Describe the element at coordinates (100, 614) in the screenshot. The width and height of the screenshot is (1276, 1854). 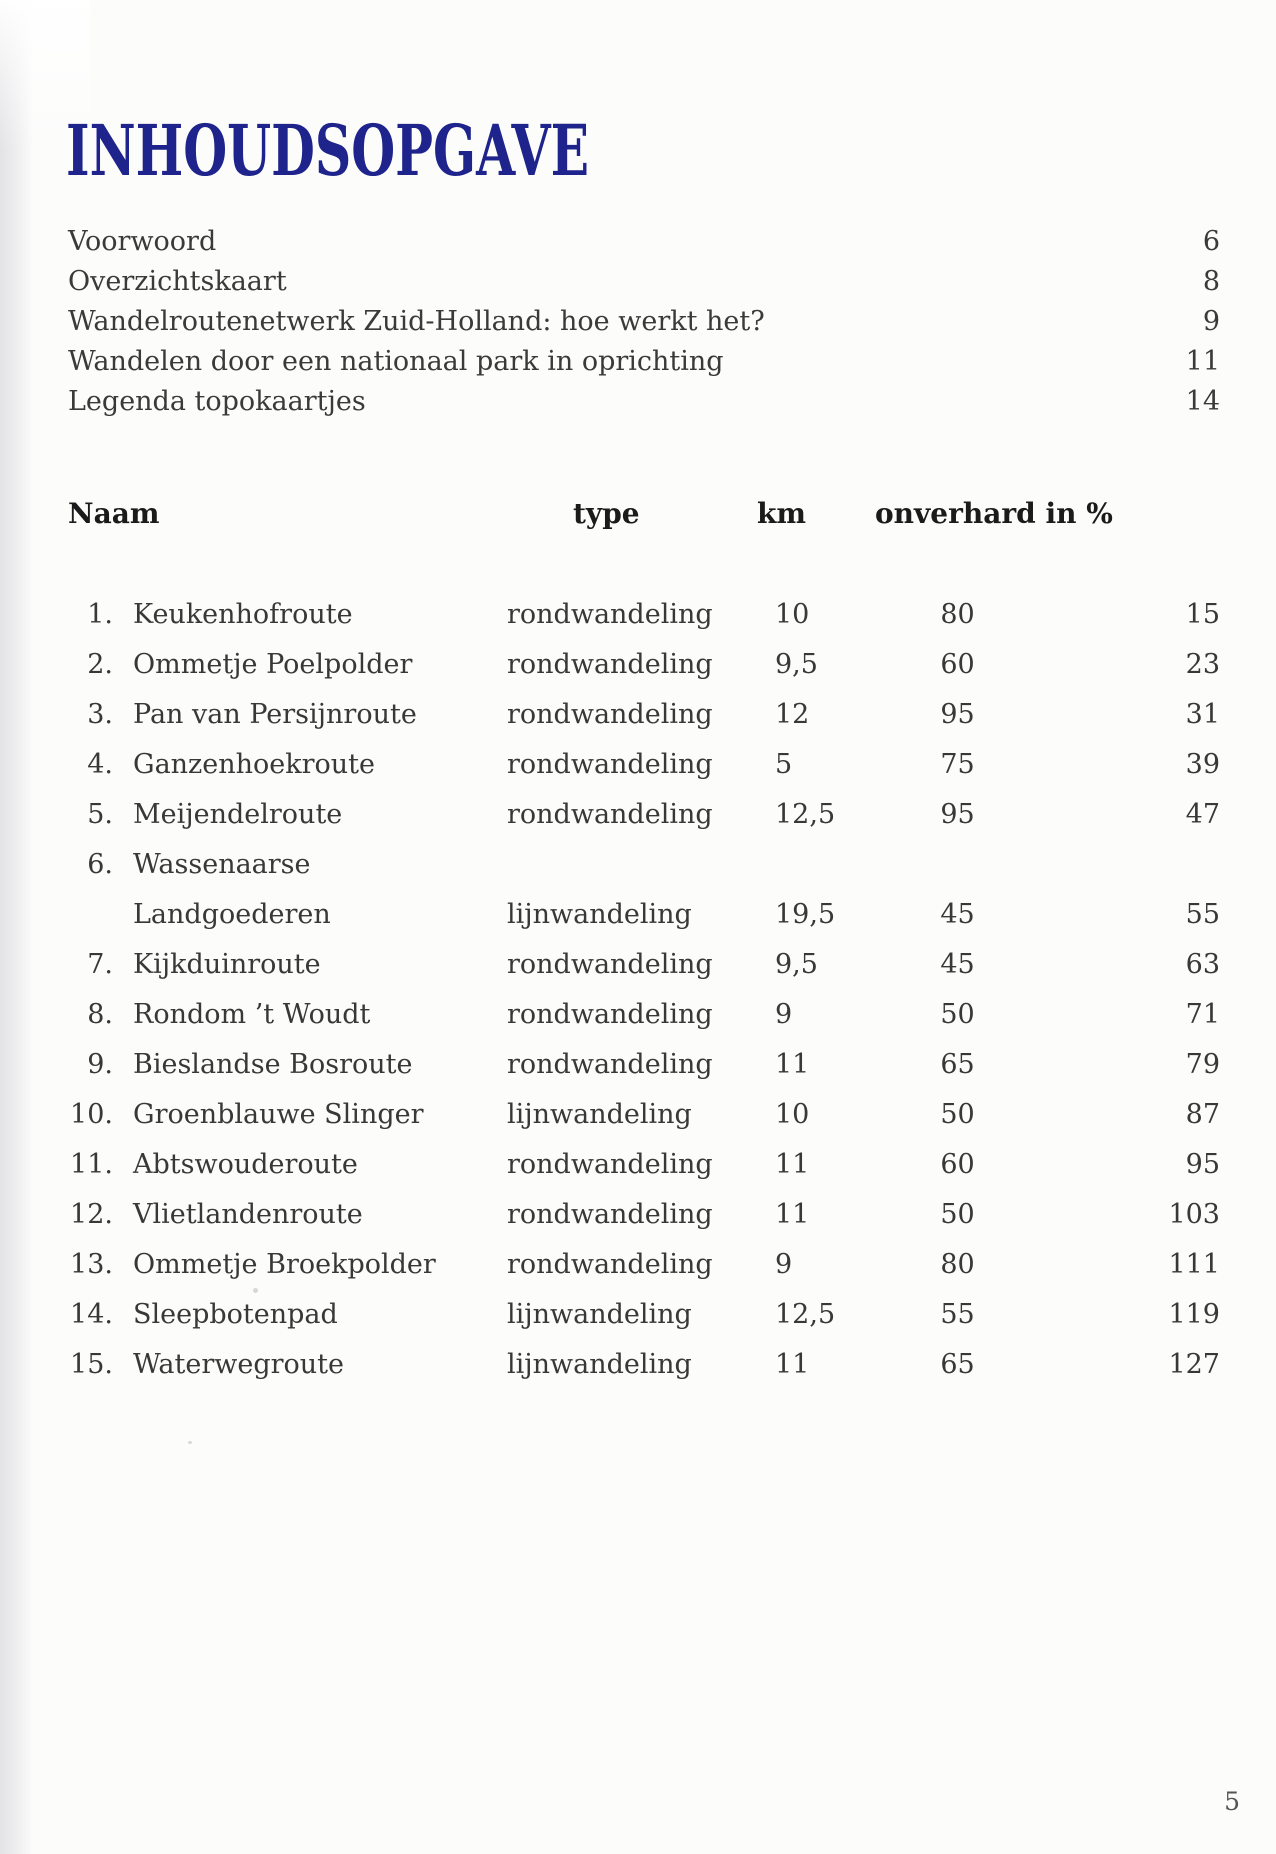
I see `row-number: 1.` at that location.